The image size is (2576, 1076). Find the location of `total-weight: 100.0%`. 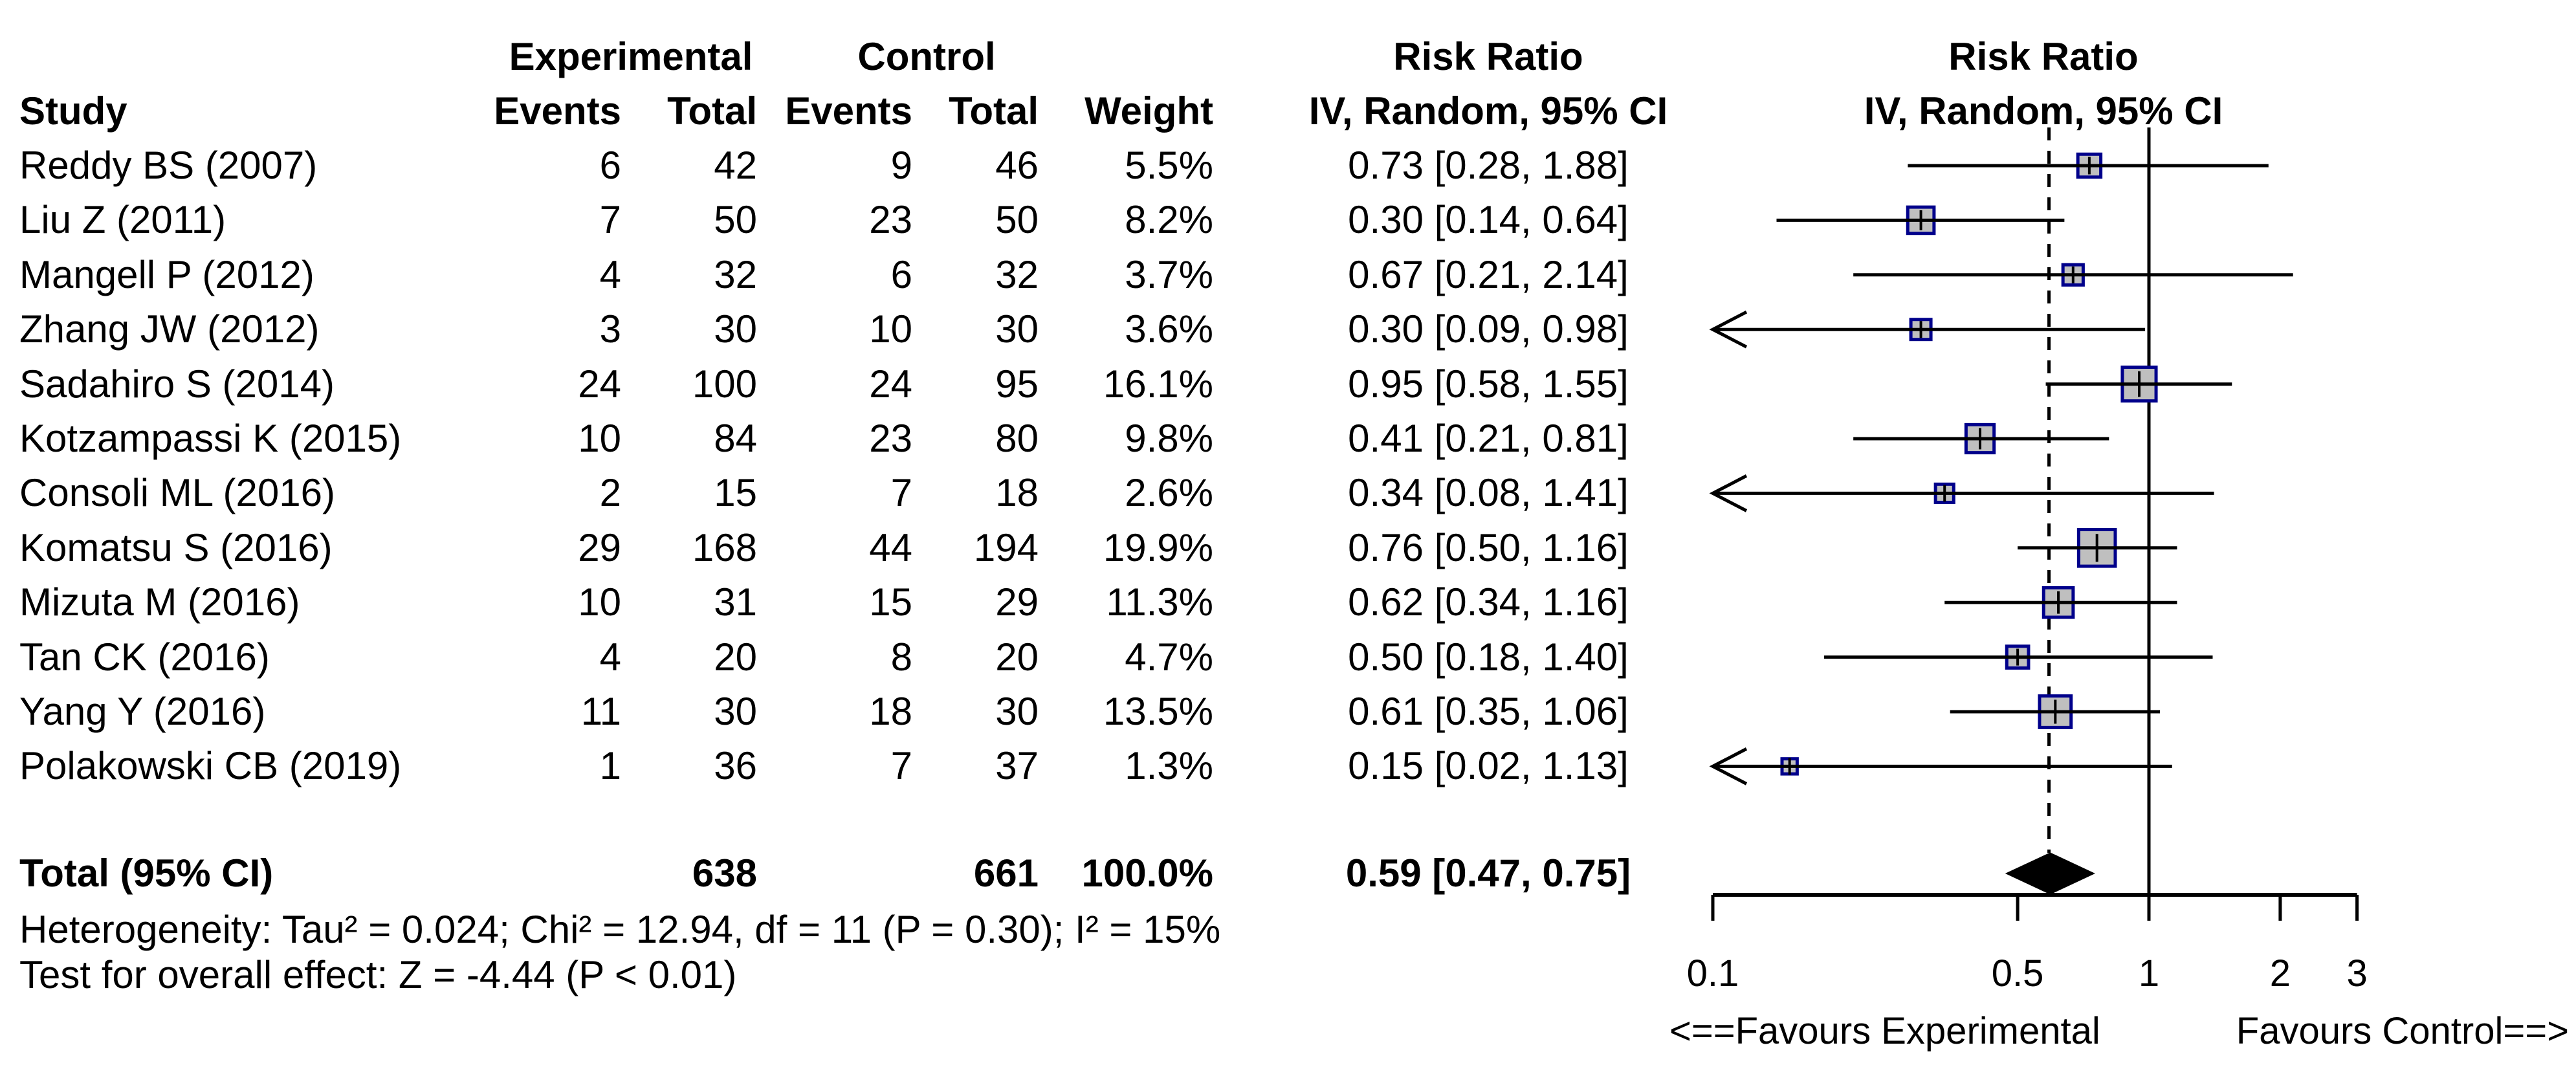

total-weight: 100.0% is located at coordinates (1147, 873).